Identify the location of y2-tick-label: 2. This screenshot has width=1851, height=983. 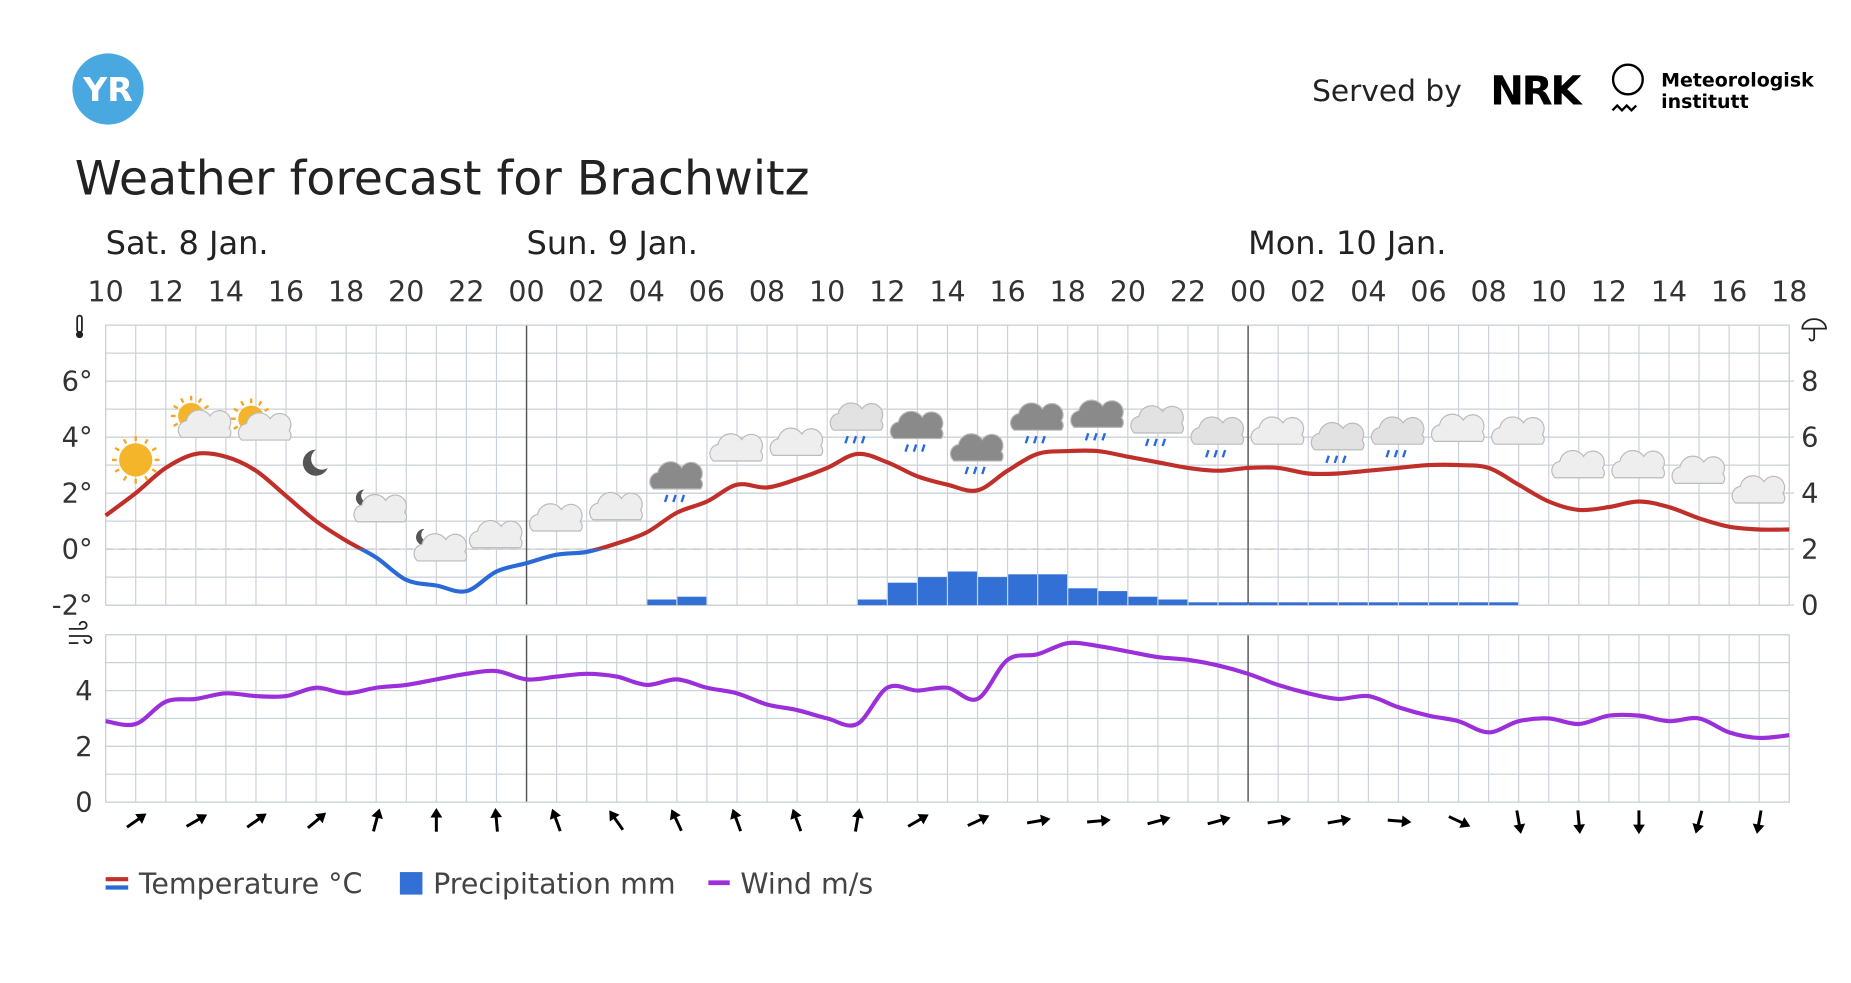
(1809, 550).